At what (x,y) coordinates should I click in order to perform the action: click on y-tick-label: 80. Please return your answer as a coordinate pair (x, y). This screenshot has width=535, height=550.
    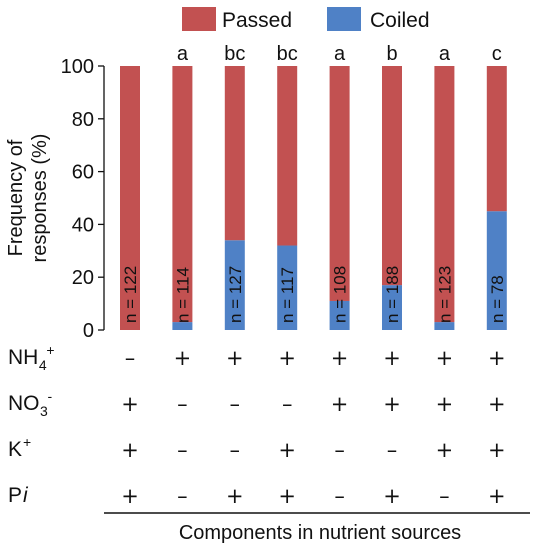
    Looking at the image, I should click on (83, 120).